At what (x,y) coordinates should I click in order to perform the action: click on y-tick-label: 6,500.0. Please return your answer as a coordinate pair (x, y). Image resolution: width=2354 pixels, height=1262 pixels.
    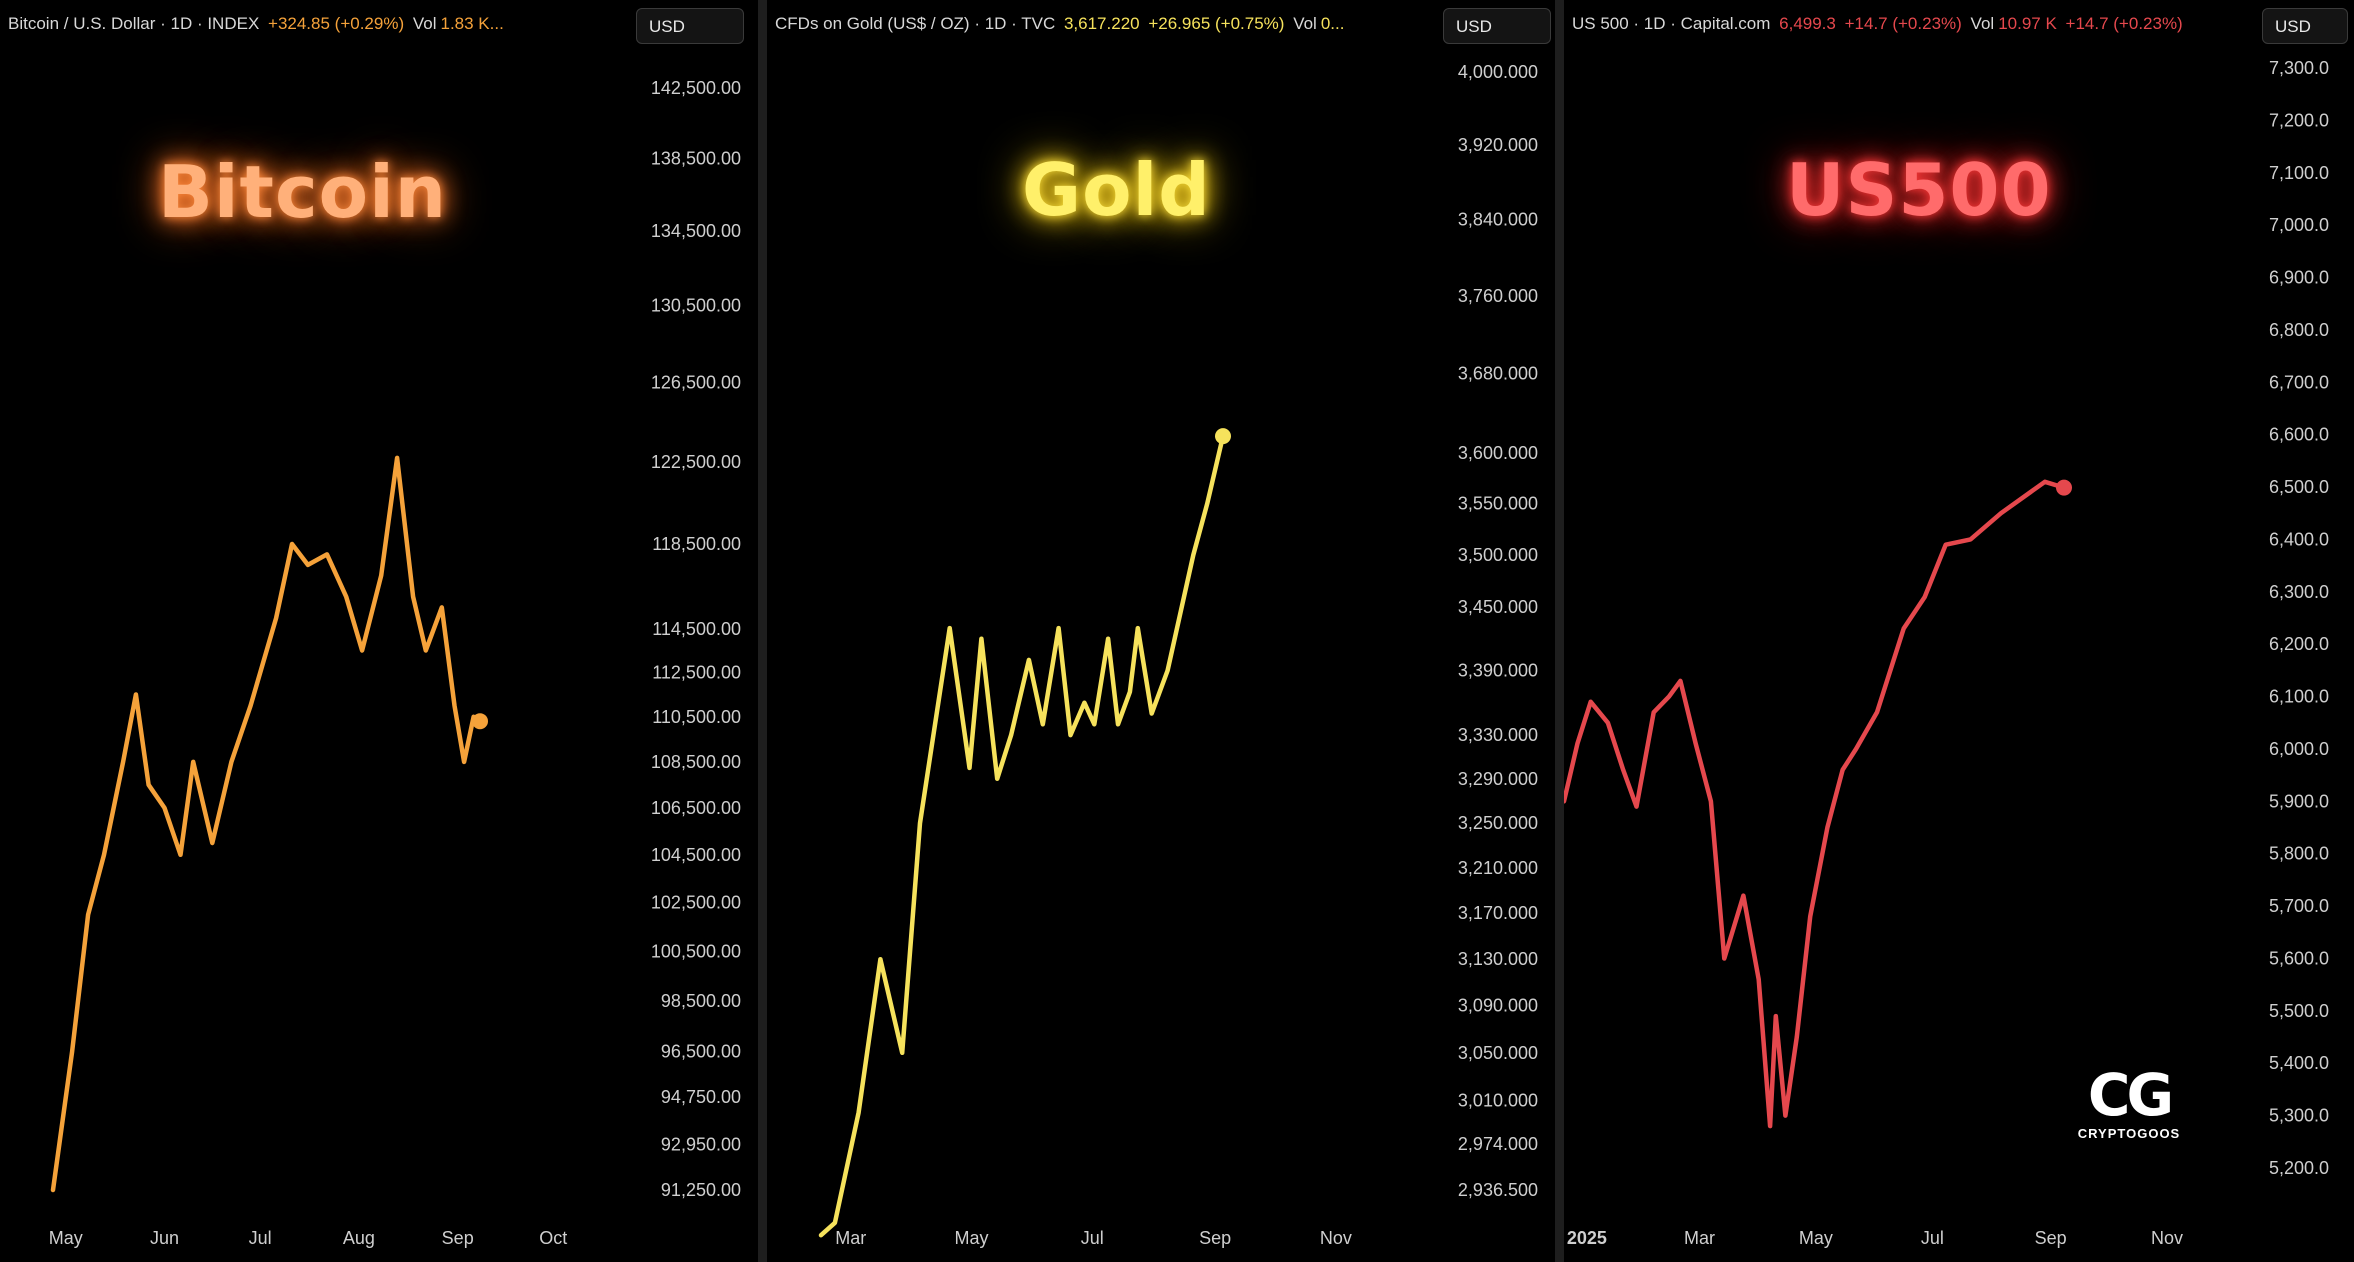
    Looking at the image, I should click on (2299, 487).